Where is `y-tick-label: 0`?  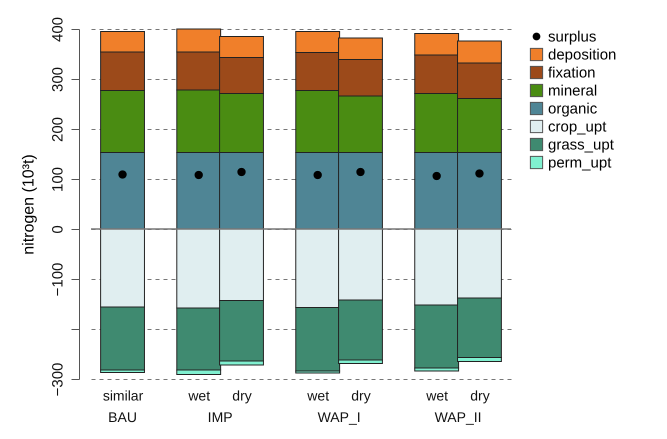 y-tick-label: 0 is located at coordinates (58, 229).